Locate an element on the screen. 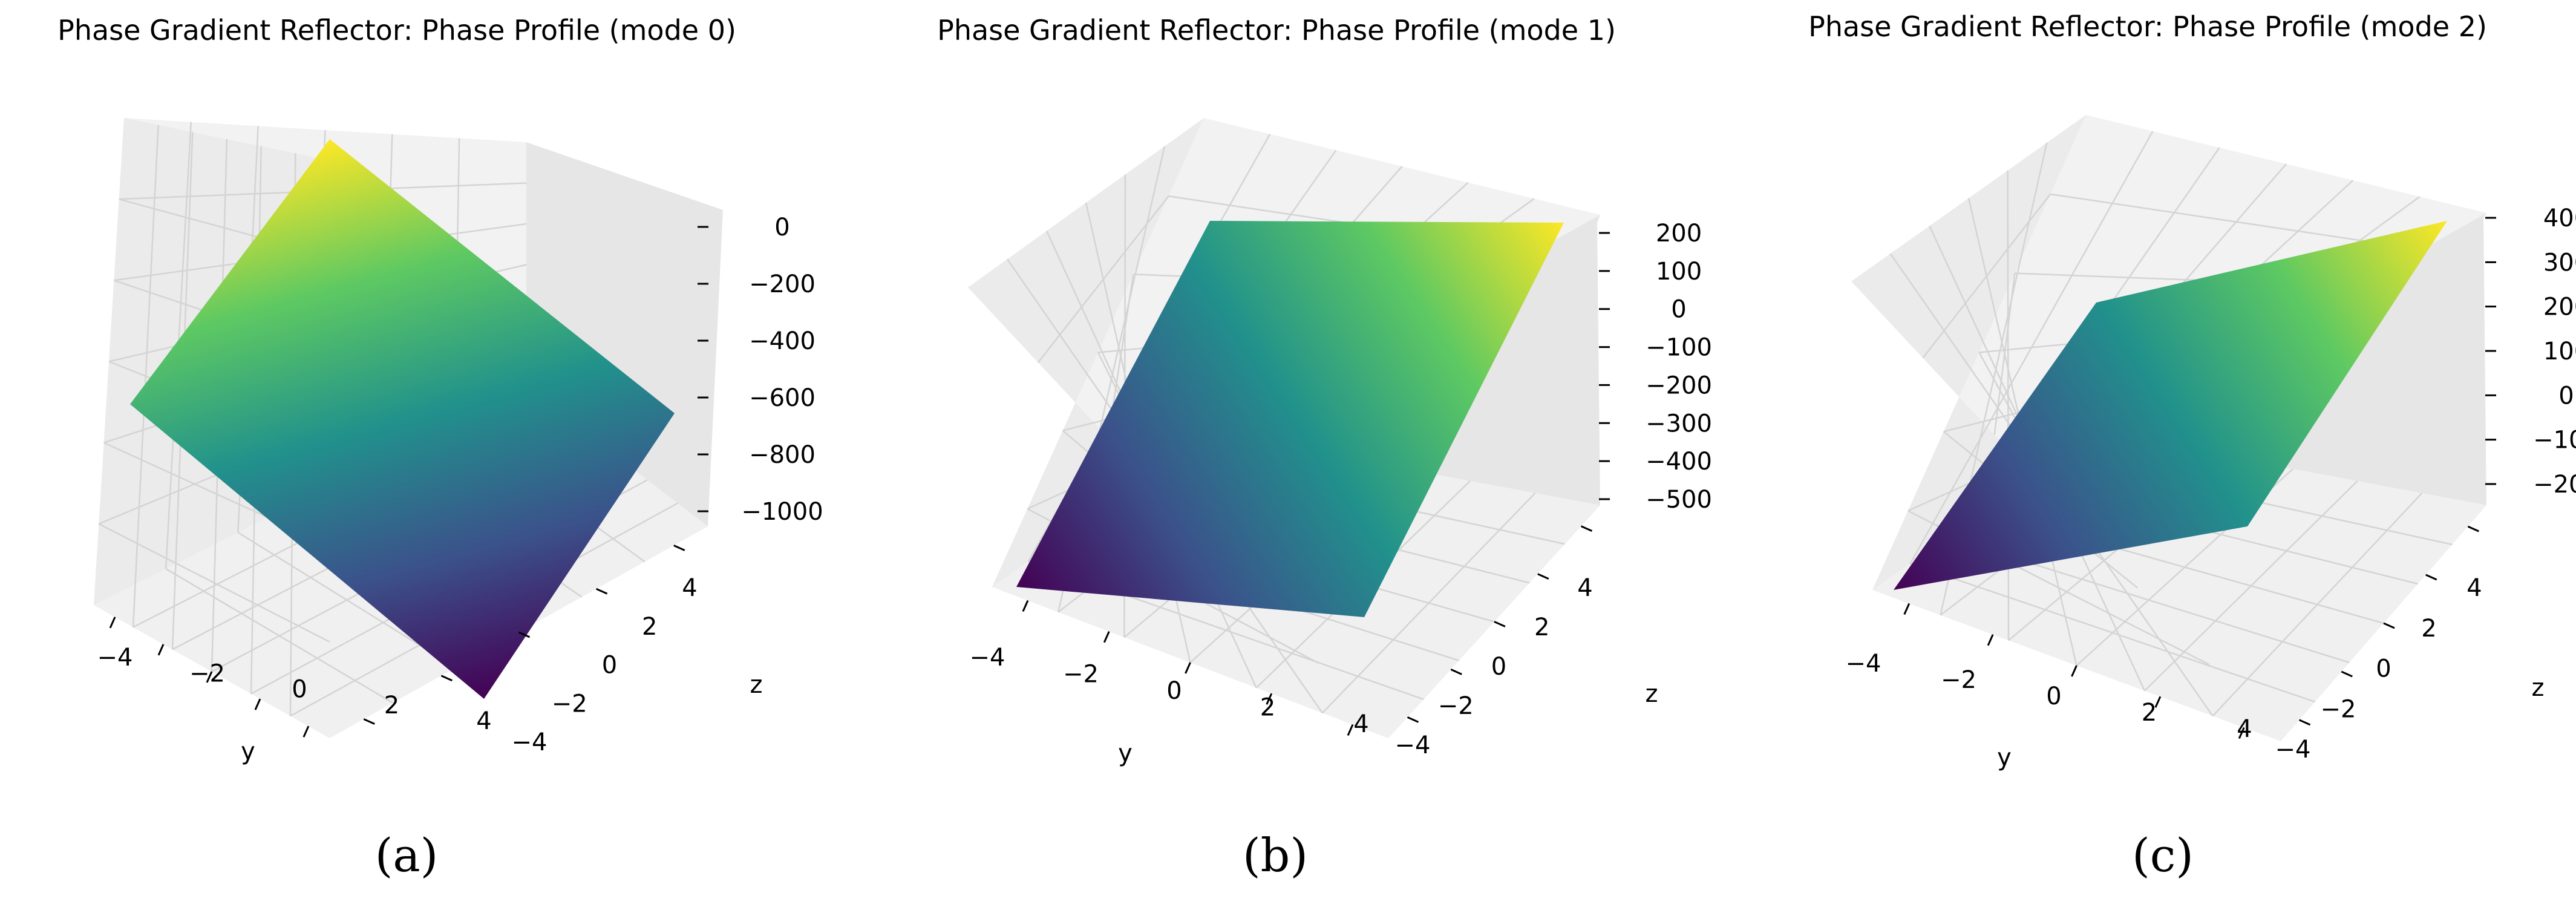  z-tick-label: −800 is located at coordinates (782, 455).